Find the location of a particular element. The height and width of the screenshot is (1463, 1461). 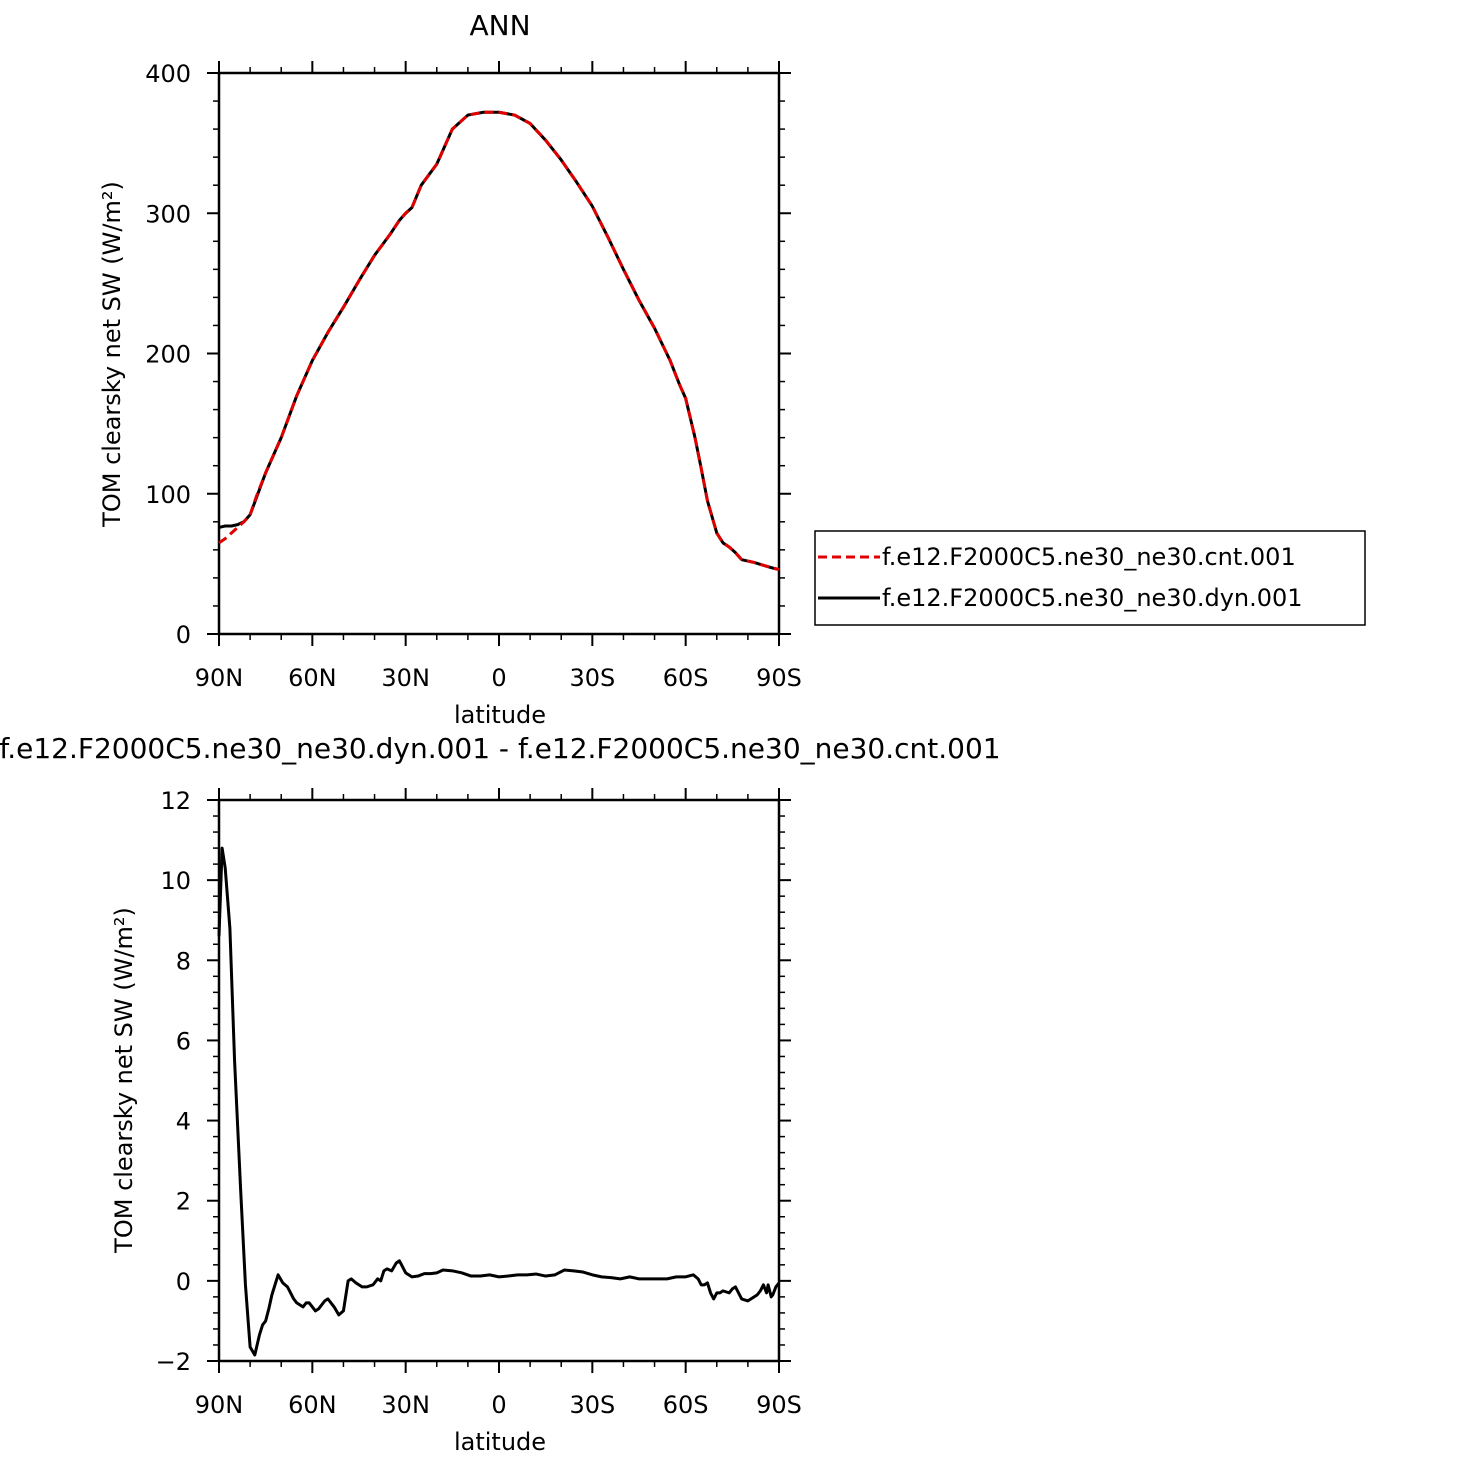

y-tick-labels: −2 0 2 4 6 8 10 12 is located at coordinates (173, 1081).